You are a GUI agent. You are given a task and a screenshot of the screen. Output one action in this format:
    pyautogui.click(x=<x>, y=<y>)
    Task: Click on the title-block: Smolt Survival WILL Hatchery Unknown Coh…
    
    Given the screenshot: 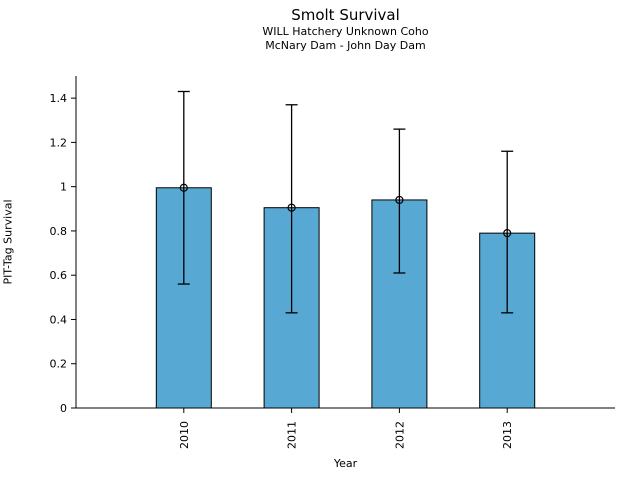 What is the action you would take?
    pyautogui.click(x=345, y=29)
    